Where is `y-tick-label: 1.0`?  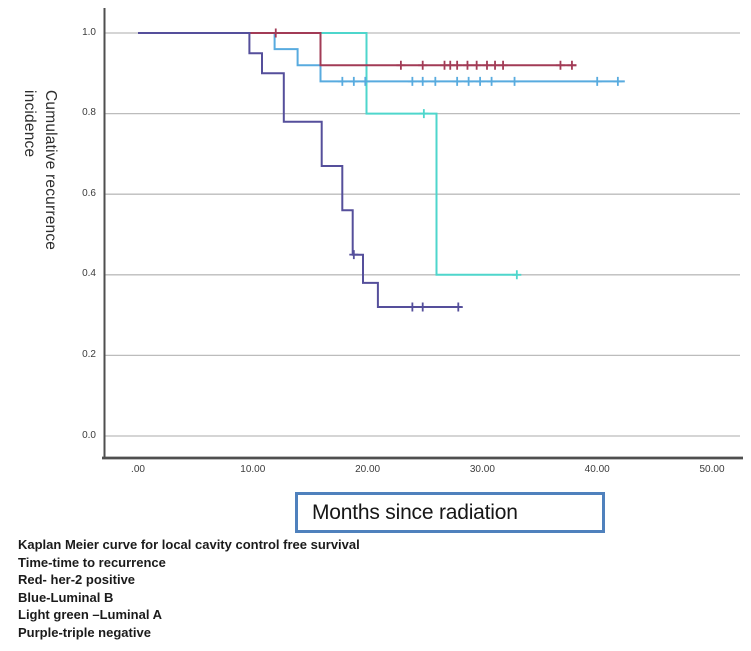
y-tick-label: 1.0 is located at coordinates (89, 32).